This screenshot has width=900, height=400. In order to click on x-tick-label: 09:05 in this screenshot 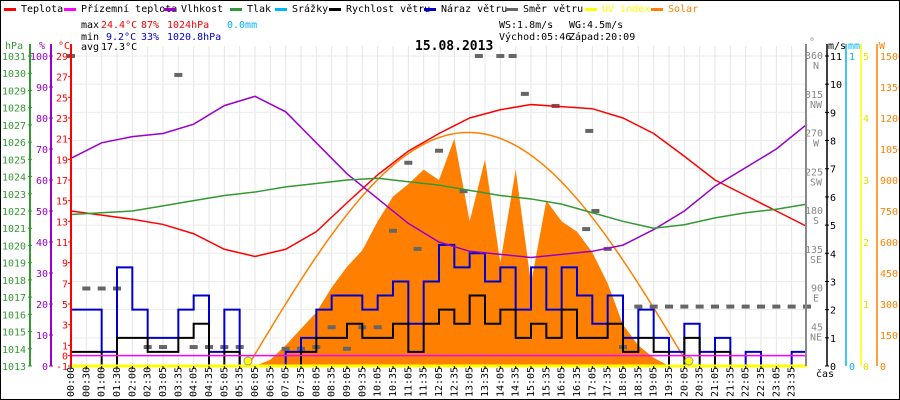, I will do `click(347, 382)`.